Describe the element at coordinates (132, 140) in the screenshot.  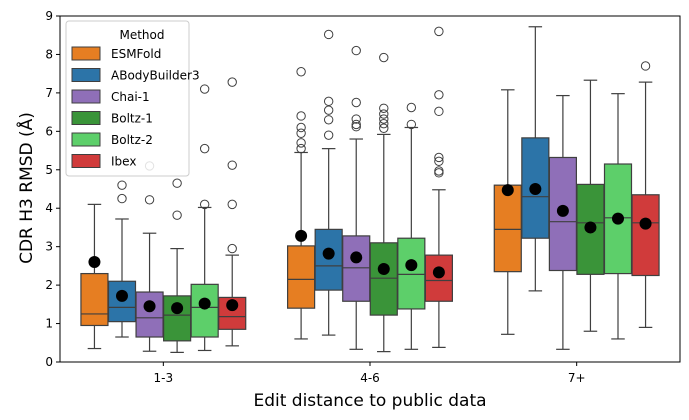
I see `legend-label: Boltz-2` at that location.